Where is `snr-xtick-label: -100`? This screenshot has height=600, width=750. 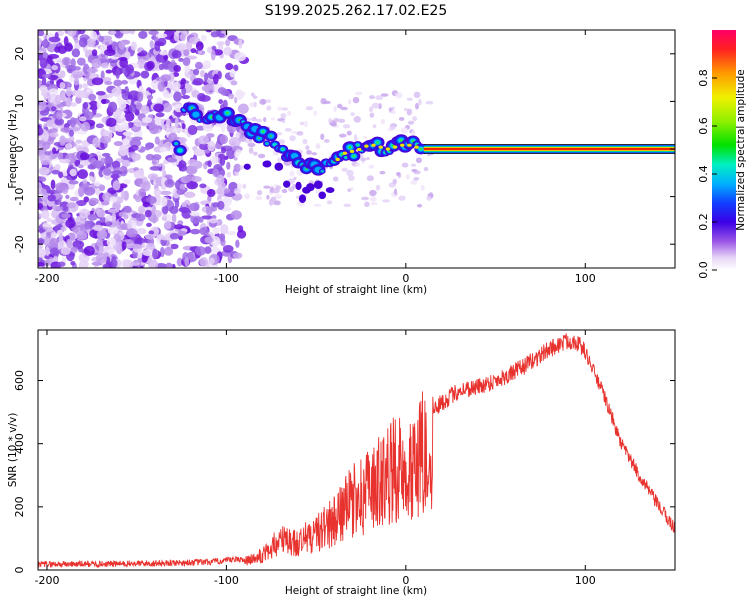 snr-xtick-label: -100 is located at coordinates (226, 580).